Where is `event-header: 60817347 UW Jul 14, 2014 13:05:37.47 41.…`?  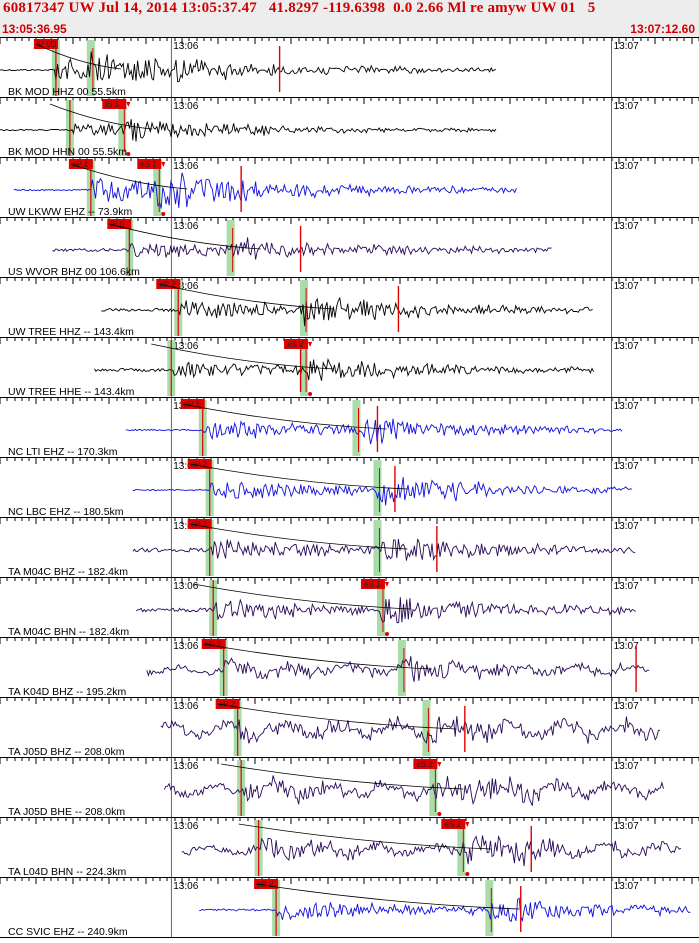 event-header: 60817347 UW Jul 14, 2014 13:05:37.47 41.… is located at coordinates (349, 19).